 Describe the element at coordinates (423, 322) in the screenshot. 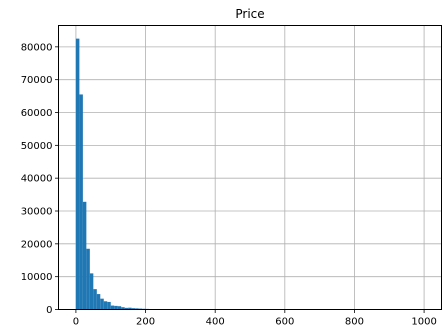

I see `x-tick-label: 1000` at that location.